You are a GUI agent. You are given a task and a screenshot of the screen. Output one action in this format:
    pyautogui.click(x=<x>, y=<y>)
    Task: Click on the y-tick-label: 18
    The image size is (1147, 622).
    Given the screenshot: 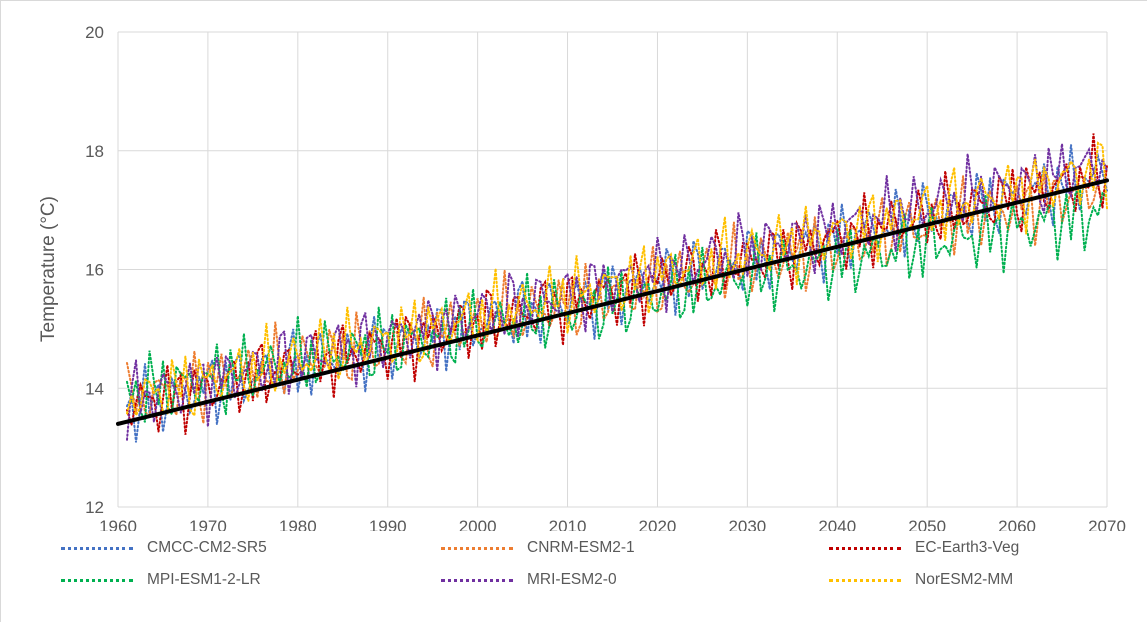 What is the action you would take?
    pyautogui.click(x=94, y=151)
    